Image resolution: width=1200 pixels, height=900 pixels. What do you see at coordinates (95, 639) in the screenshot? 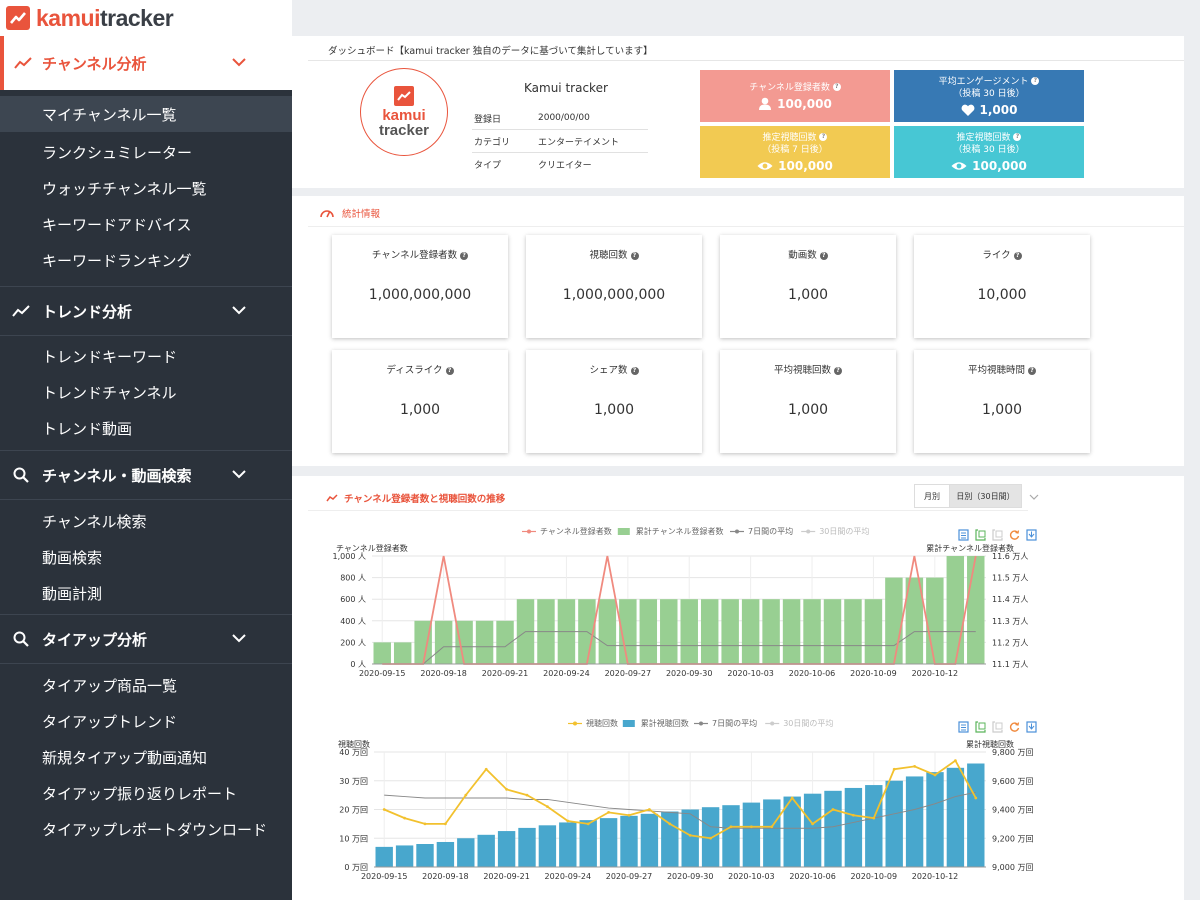
I see `sidebar-section-label: タイアップ分析` at bounding box center [95, 639].